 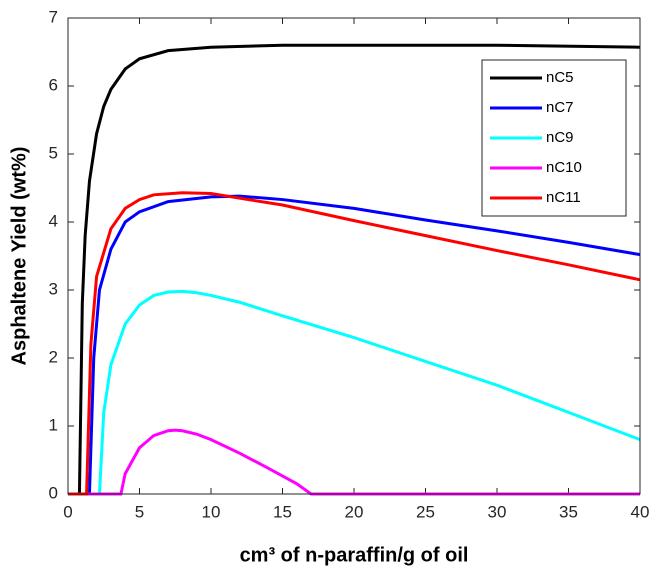 I want to click on y-tick-label: 3, so click(x=53, y=288).